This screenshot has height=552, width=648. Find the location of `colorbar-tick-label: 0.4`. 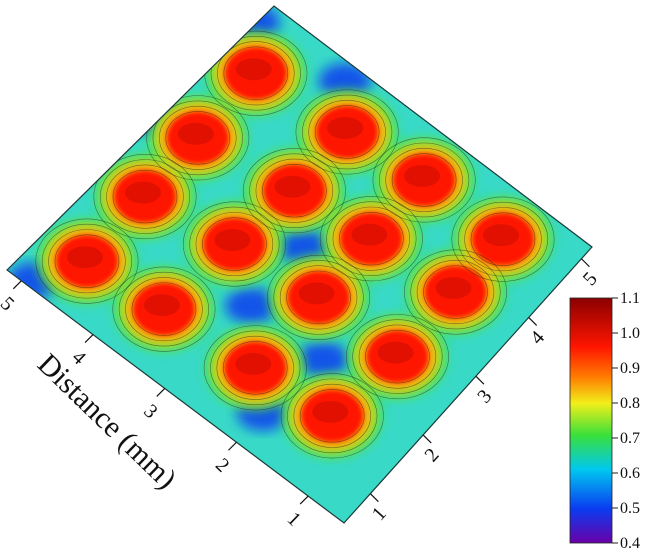

colorbar-tick-label: 0.4 is located at coordinates (630, 543).